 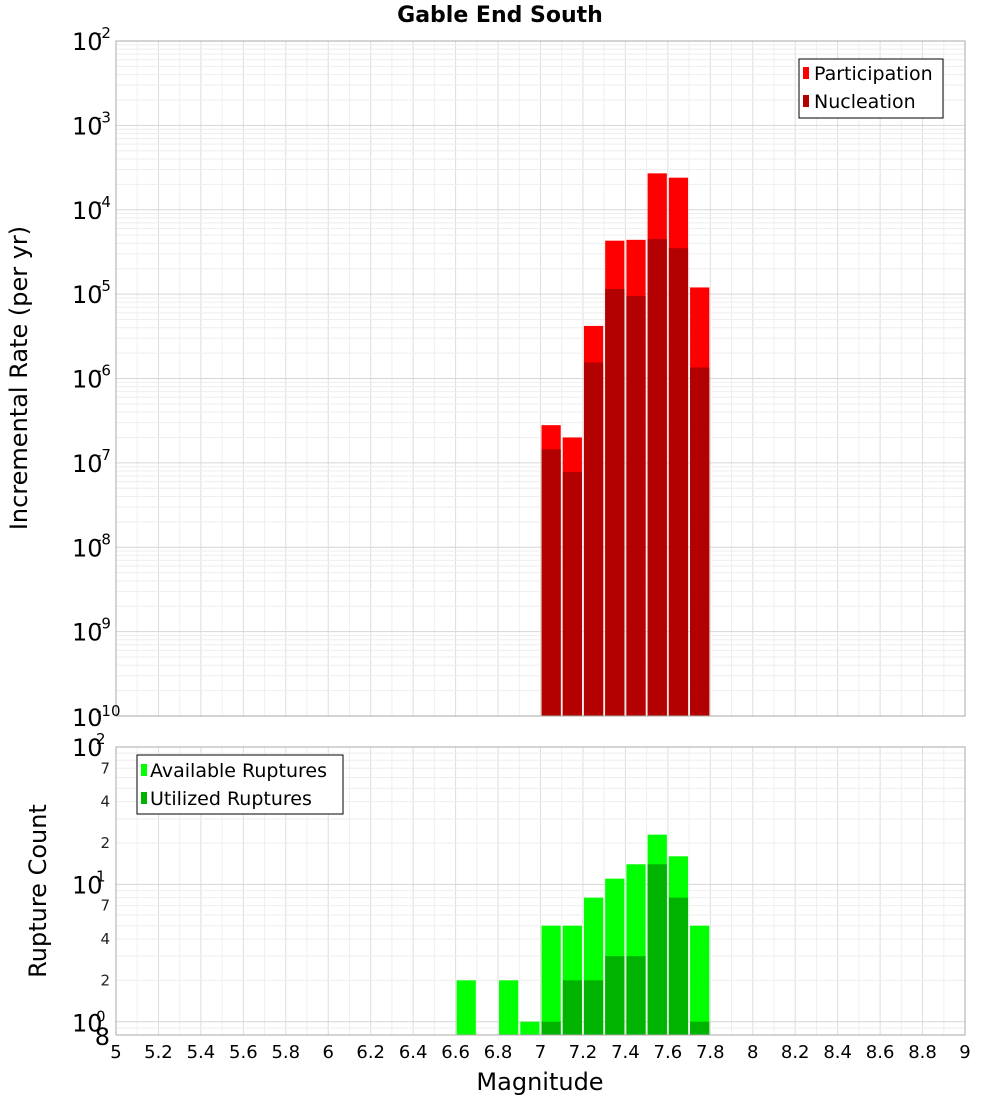 What do you see at coordinates (103, 117) in the screenshot?
I see `rate-y-tick-exponent: -3` at bounding box center [103, 117].